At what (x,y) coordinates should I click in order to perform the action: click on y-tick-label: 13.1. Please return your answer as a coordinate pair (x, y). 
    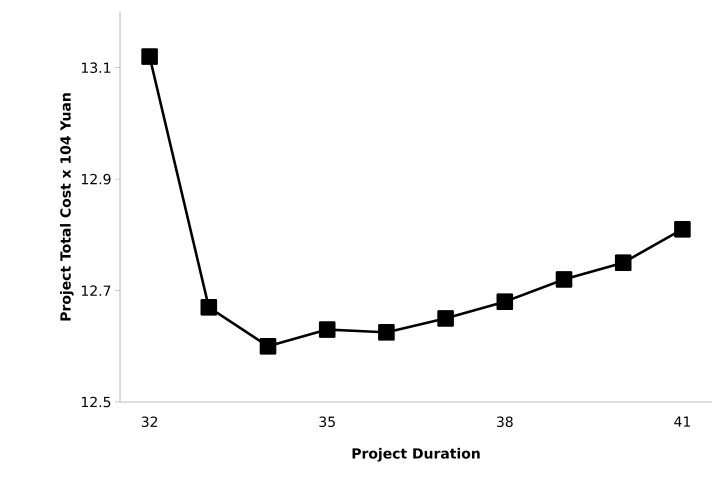
    Looking at the image, I should click on (96, 67).